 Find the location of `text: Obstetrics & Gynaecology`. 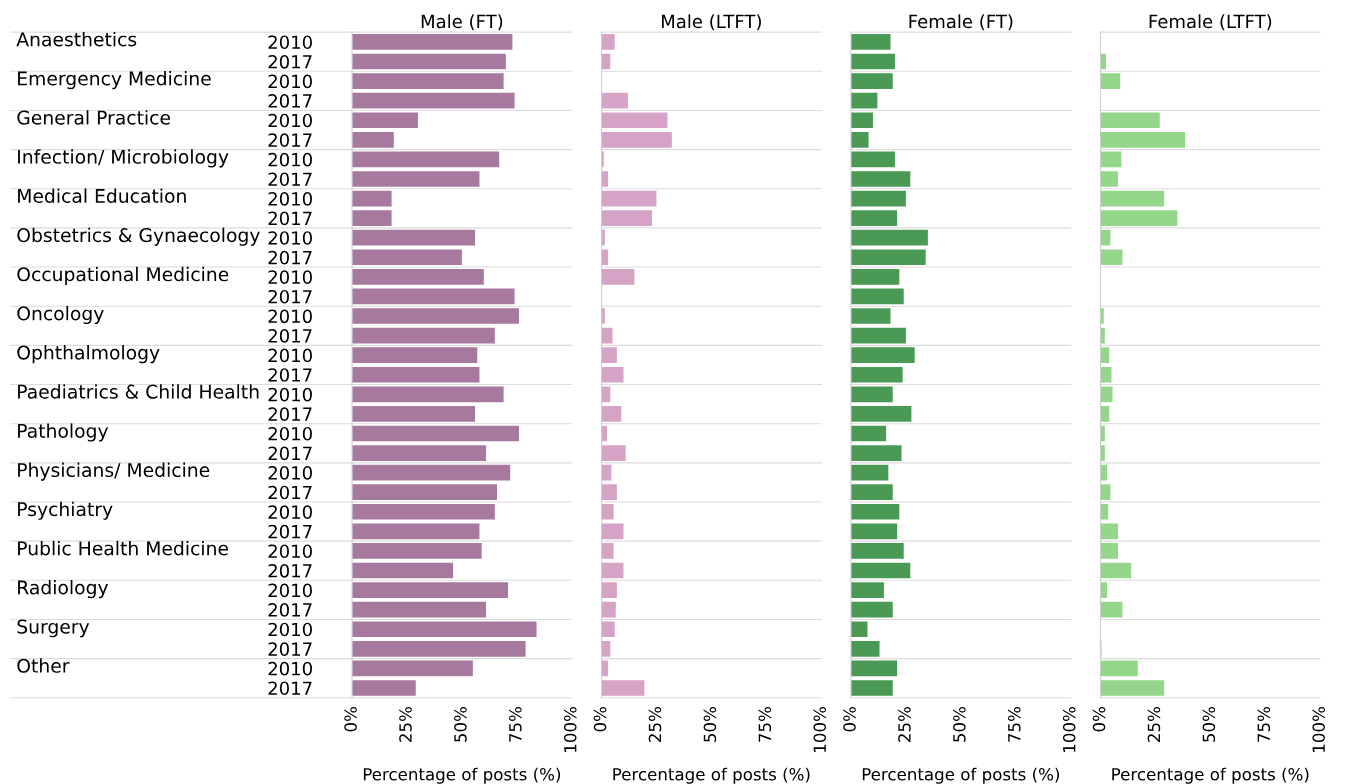

text: Obstetrics & Gynaecology is located at coordinates (138, 236).